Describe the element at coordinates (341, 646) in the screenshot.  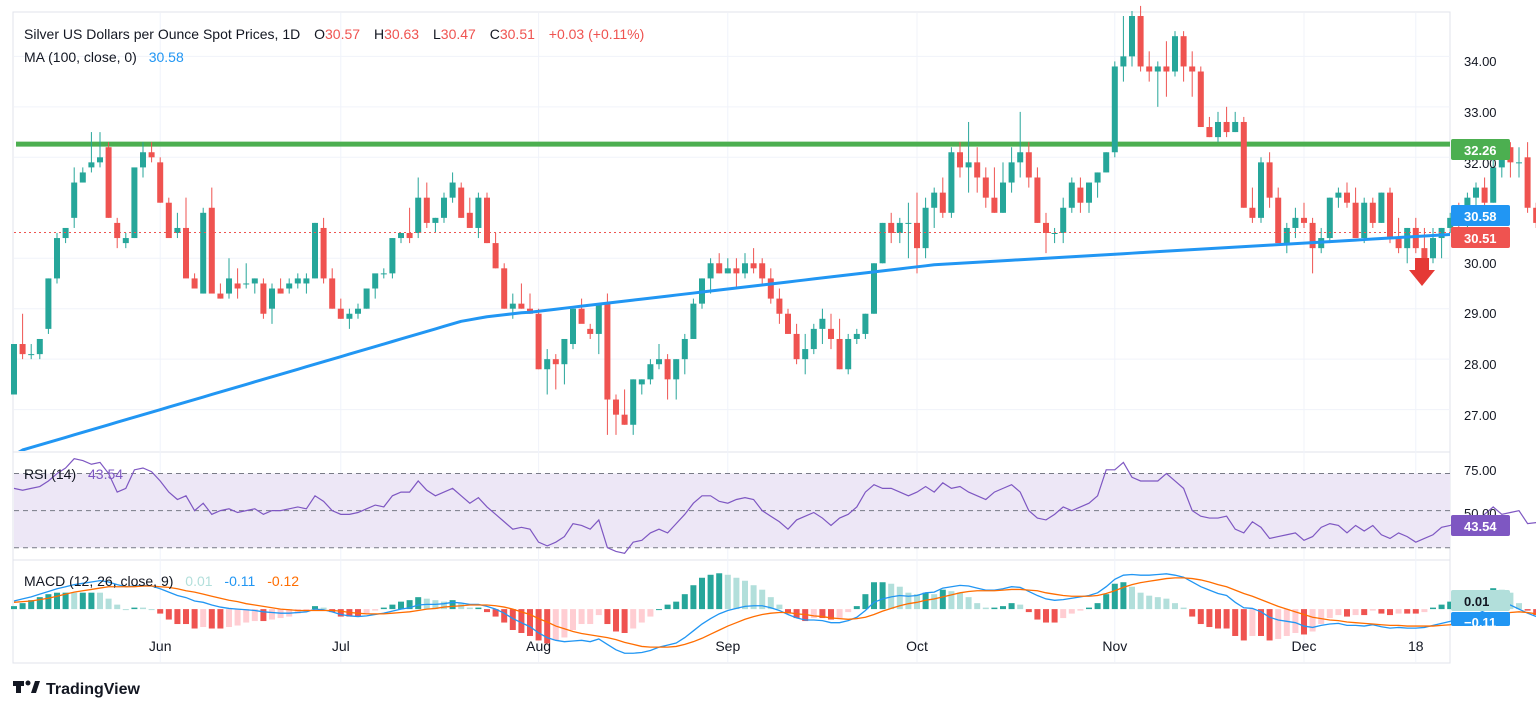
I see `time-axis-label: Jul` at that location.